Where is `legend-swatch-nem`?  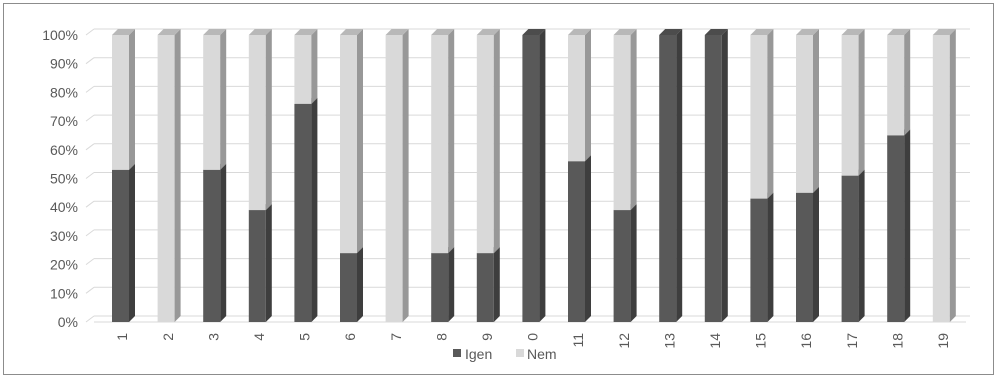
legend-swatch-nem is located at coordinates (520, 353).